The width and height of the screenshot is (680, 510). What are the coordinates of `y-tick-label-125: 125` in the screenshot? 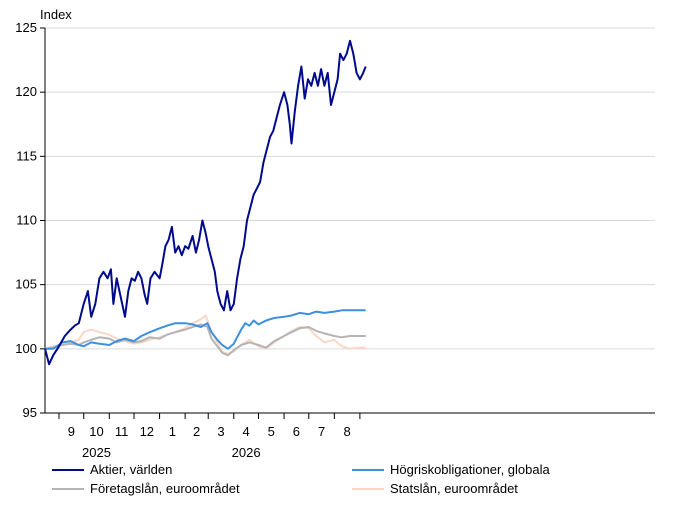 It's located at (26, 27).